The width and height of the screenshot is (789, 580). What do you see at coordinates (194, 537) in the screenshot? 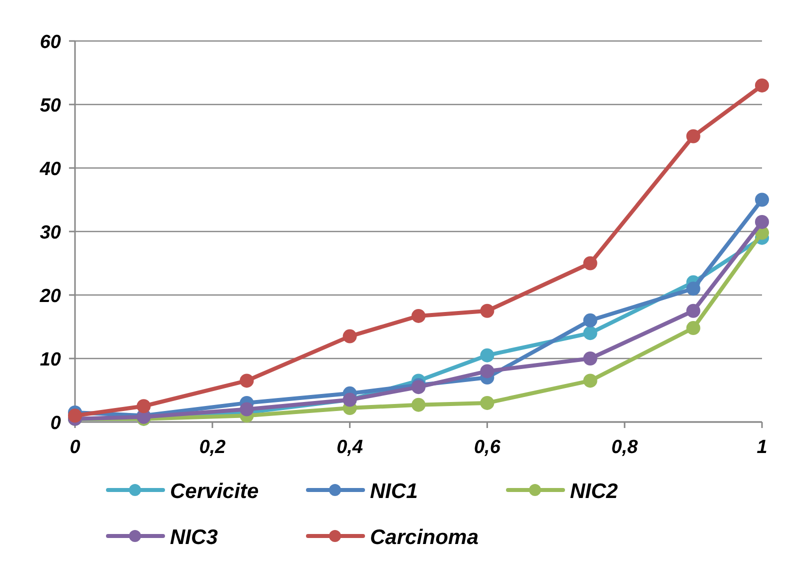
I see `legend-label: NIC3` at bounding box center [194, 537].